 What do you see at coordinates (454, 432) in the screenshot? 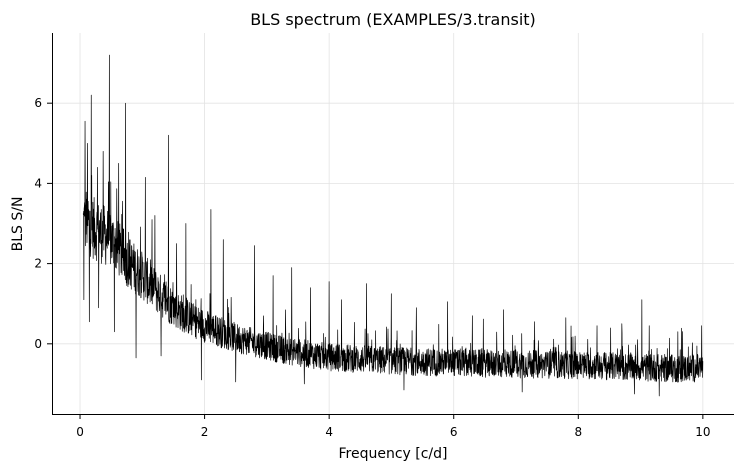
I see `x-tick-label: 6` at bounding box center [454, 432].